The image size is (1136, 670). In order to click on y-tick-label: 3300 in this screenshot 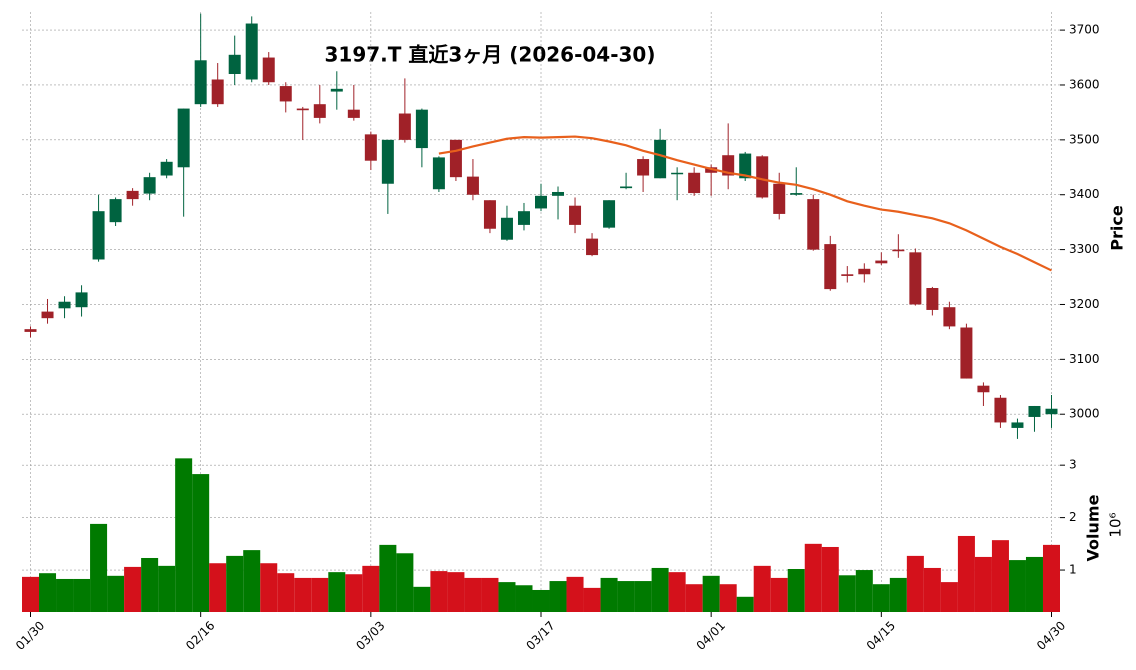, I will do `click(1084, 249)`.